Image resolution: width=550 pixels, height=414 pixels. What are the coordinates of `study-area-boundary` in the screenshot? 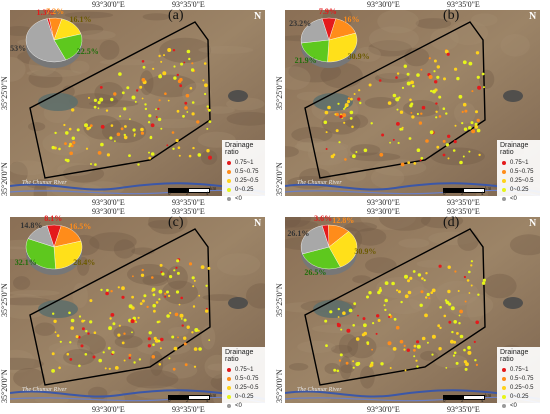 It's located at (120, 307).